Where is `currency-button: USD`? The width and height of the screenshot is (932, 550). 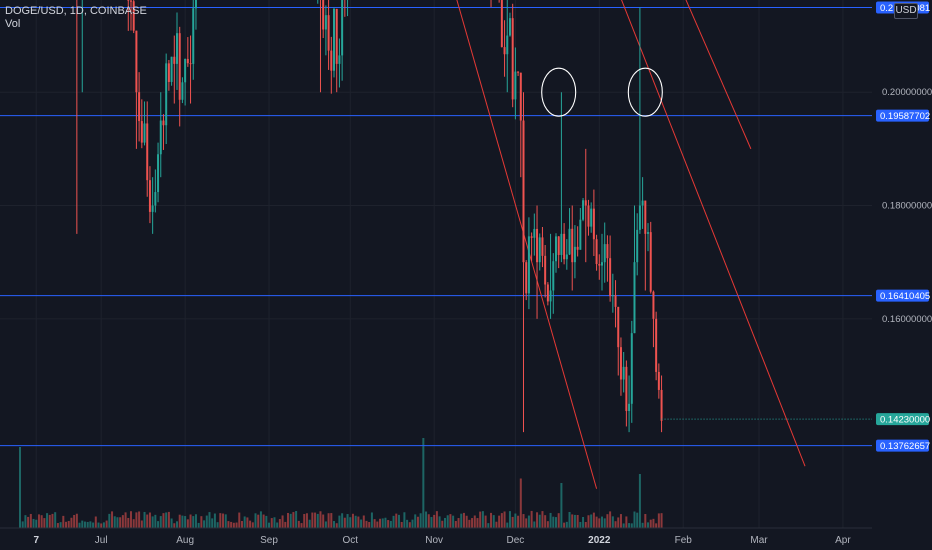
currency-button: USD is located at coordinates (906, 11).